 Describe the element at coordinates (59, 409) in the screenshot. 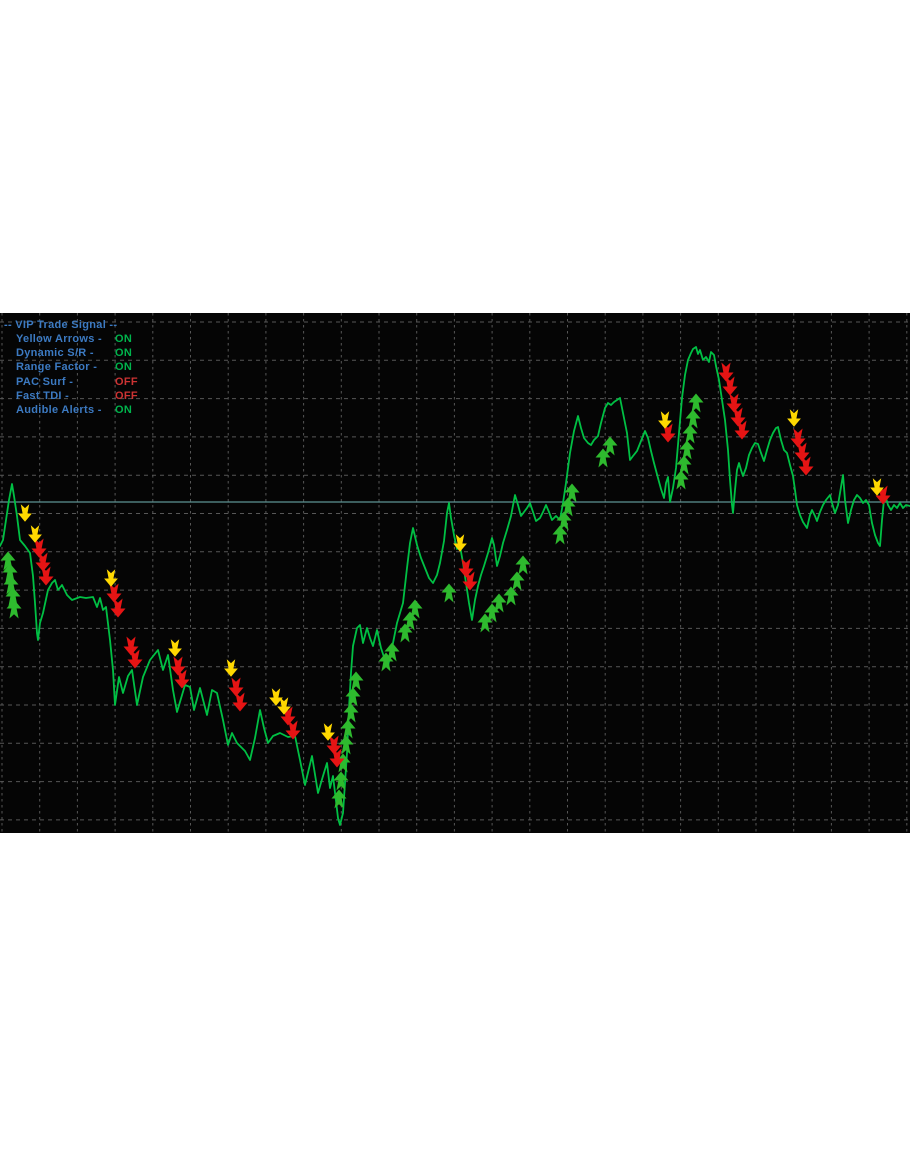

I see `legend-label: Audible Alerts -` at that location.